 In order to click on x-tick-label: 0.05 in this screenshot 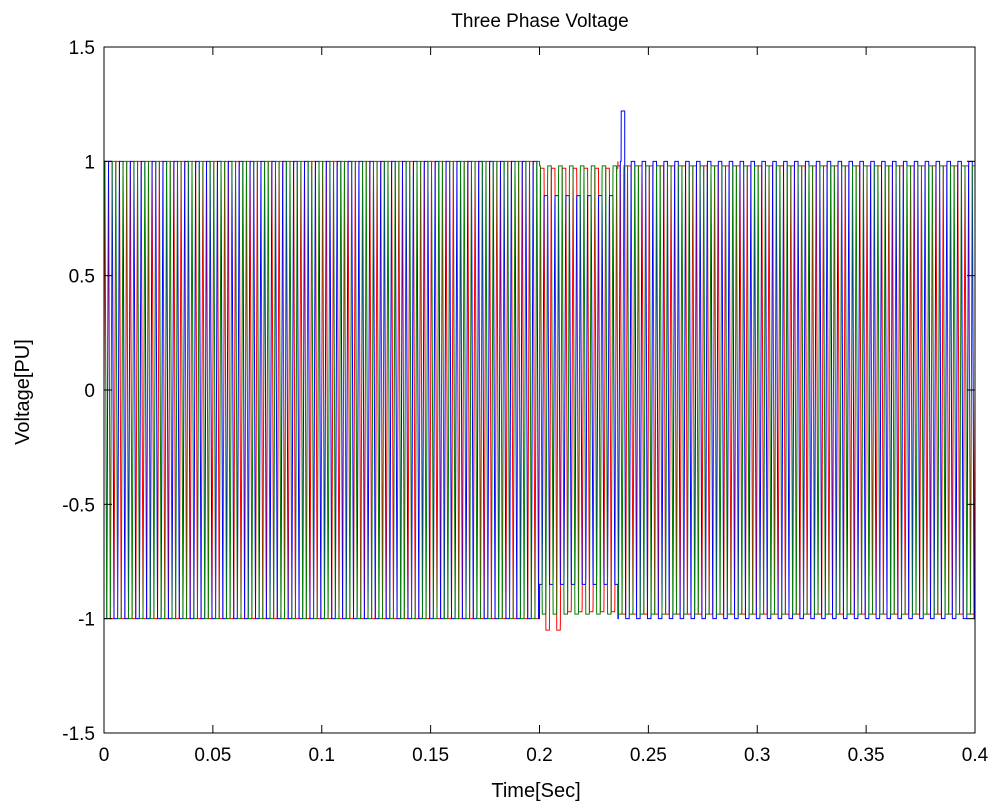, I will do `click(212, 755)`.